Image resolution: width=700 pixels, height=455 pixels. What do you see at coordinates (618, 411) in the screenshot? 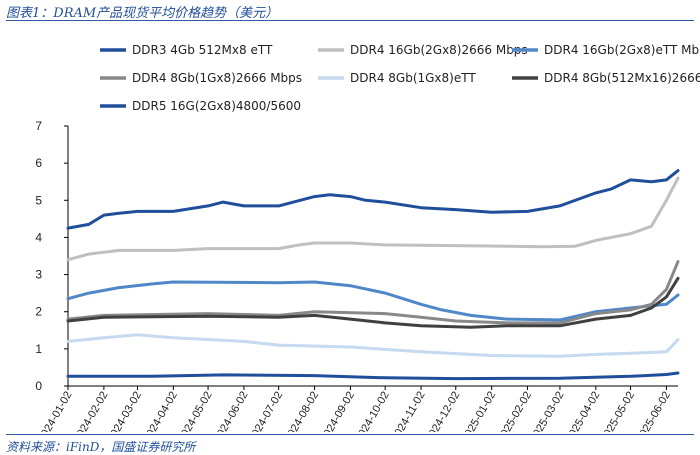
I see `x-tick-label: 2025-05-02` at bounding box center [618, 411].